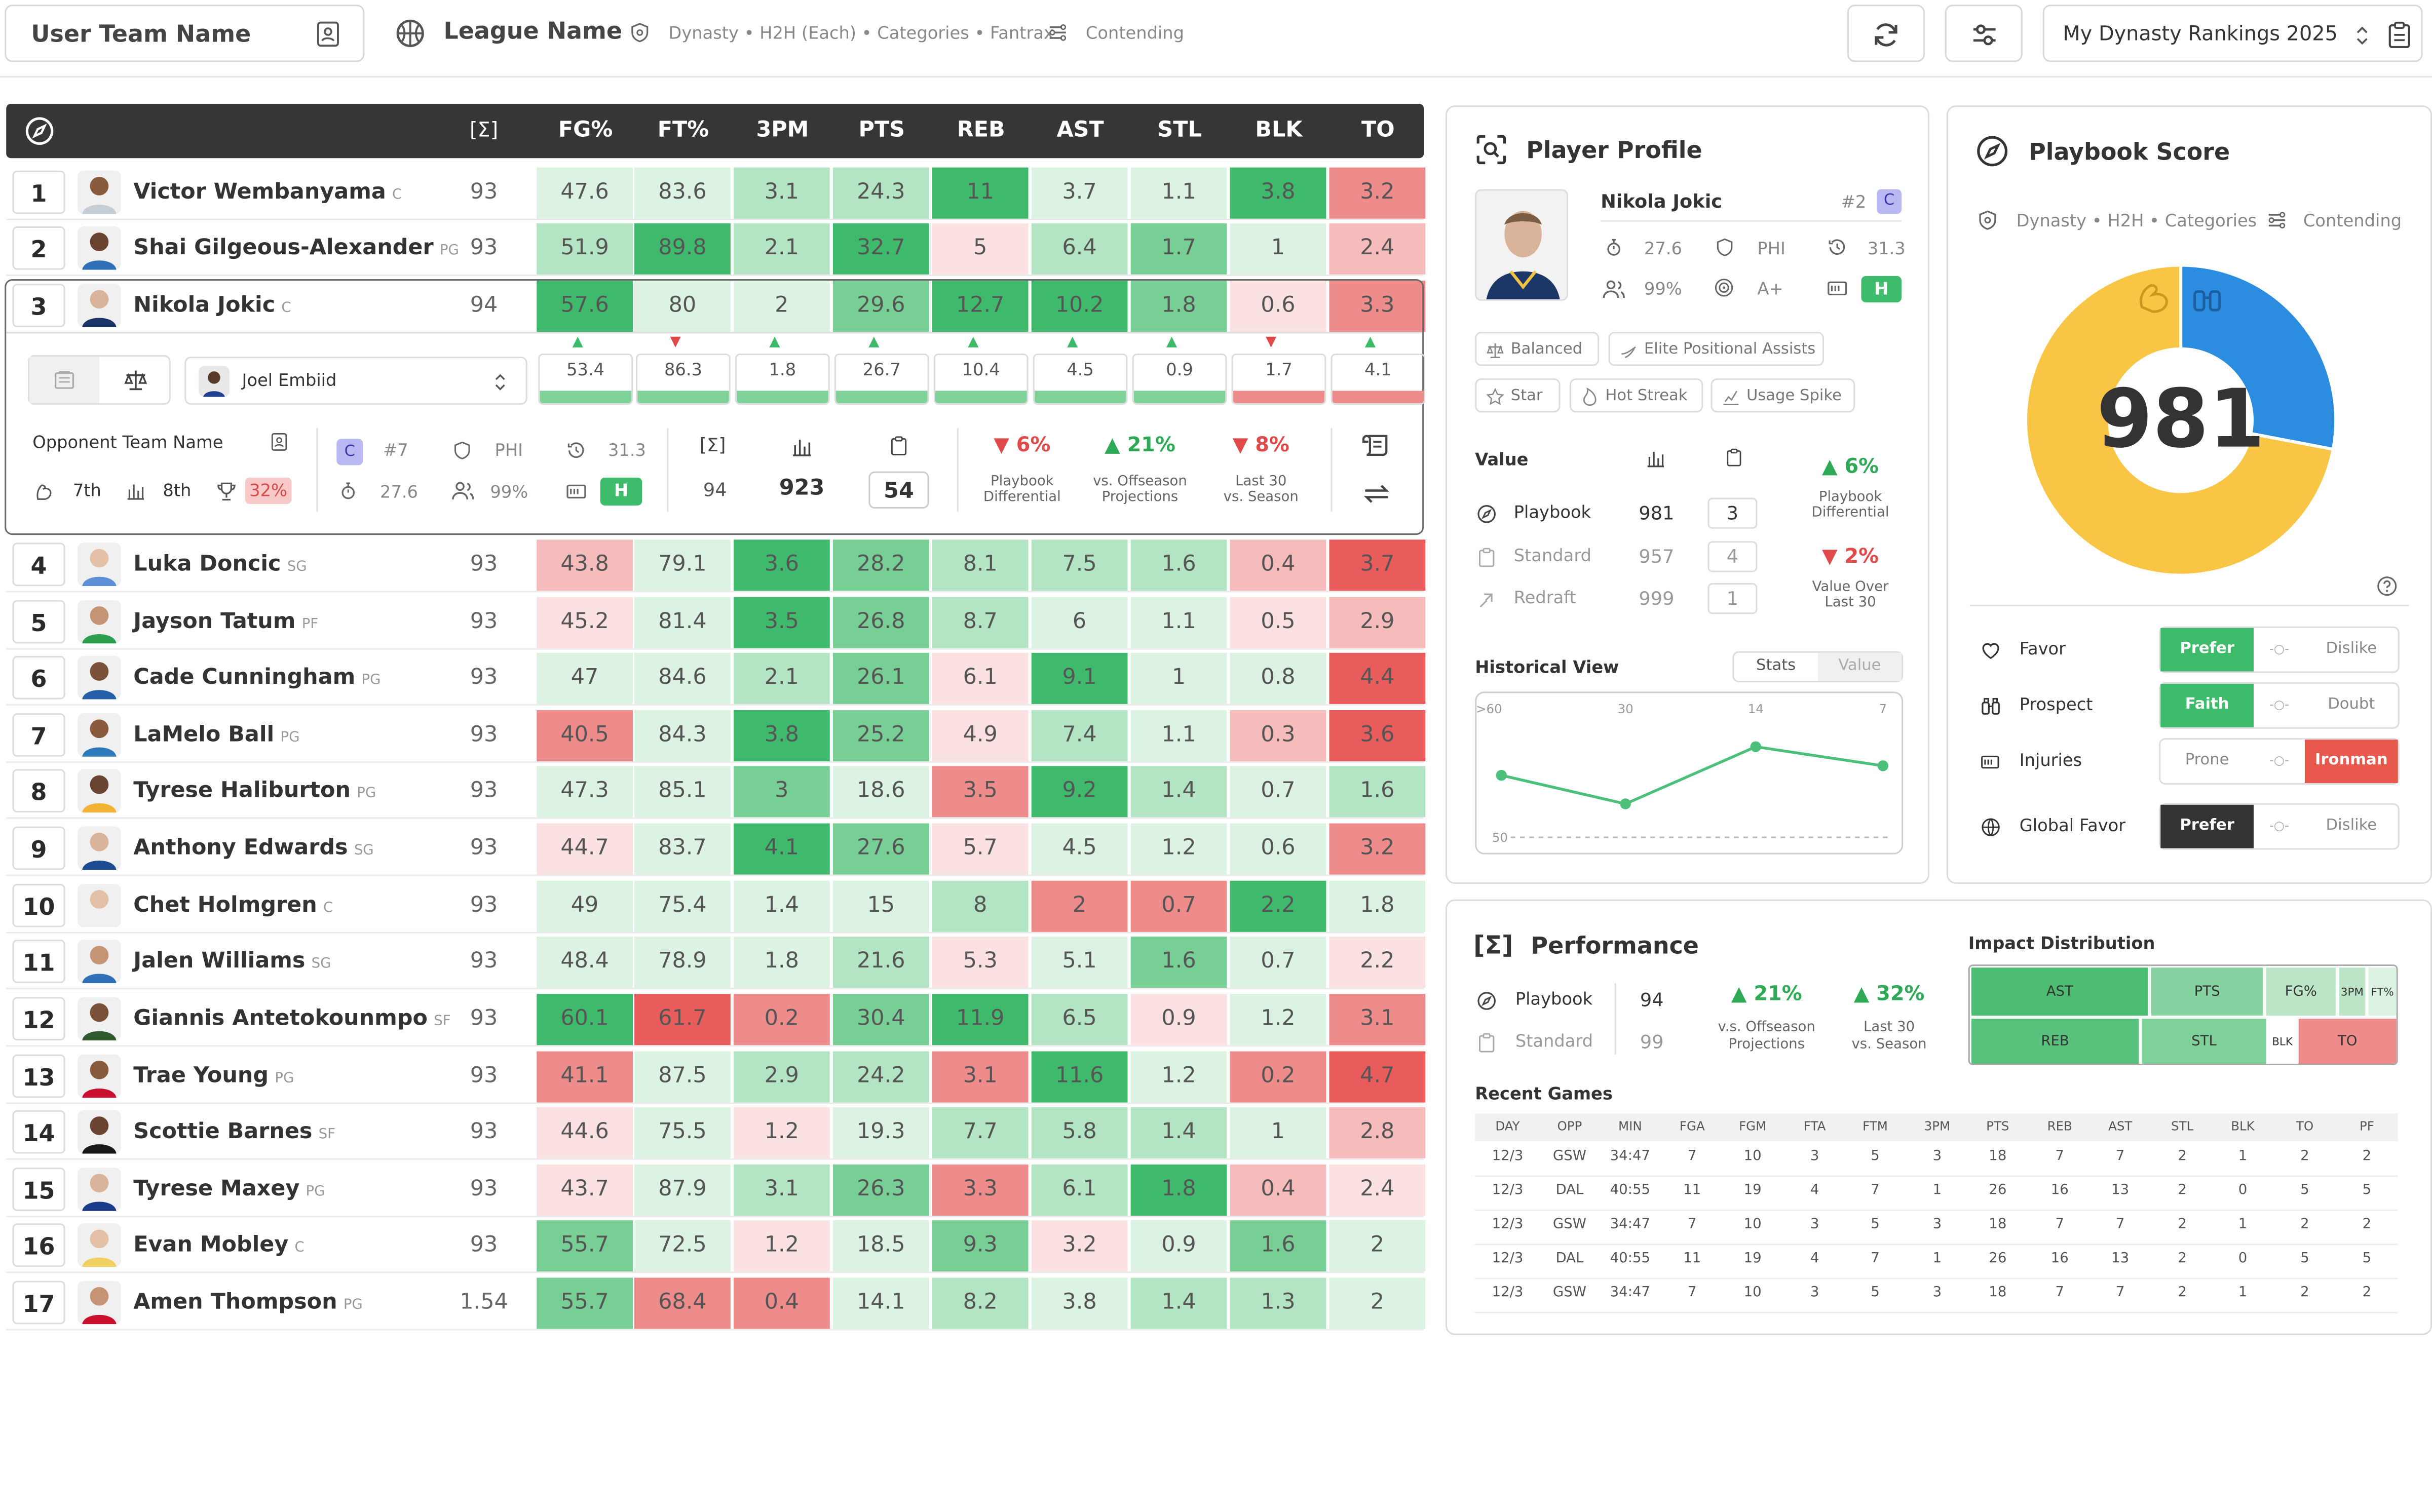 The image size is (2432, 1512). Describe the element at coordinates (204, 735) in the screenshot. I see `player-name: LaMelo Ball` at that location.